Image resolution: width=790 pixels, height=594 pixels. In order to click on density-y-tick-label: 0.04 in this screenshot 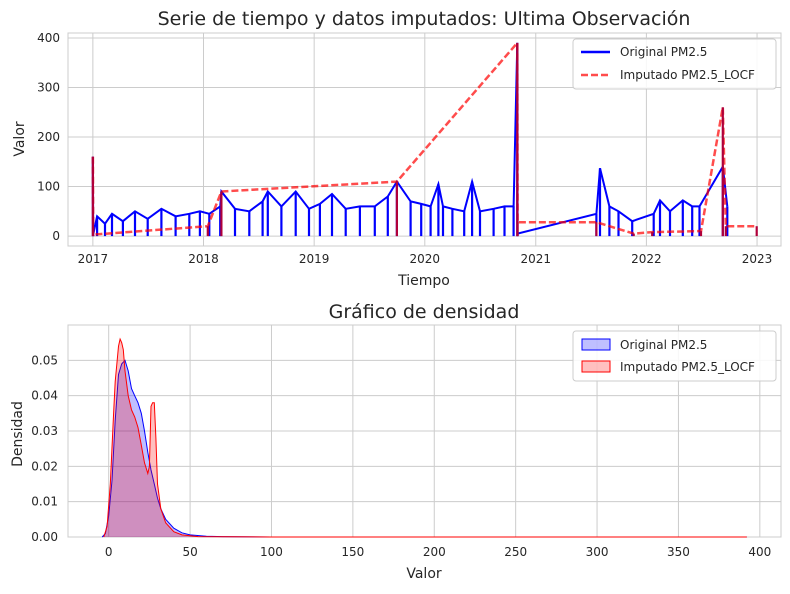, I will do `click(44, 396)`.